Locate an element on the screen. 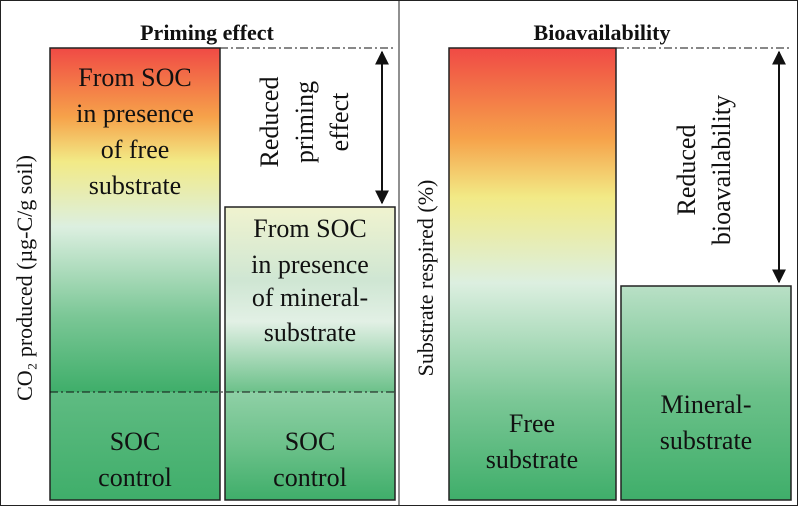 The width and height of the screenshot is (798, 511). mineral-substrate-label-line-2: substrate is located at coordinates (706, 440).